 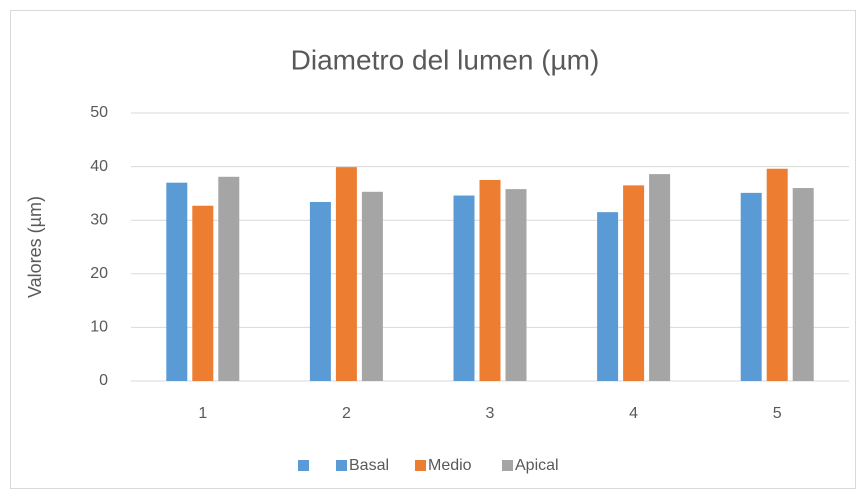 What do you see at coordinates (99, 327) in the screenshot?
I see `y-tick-label: 10` at bounding box center [99, 327].